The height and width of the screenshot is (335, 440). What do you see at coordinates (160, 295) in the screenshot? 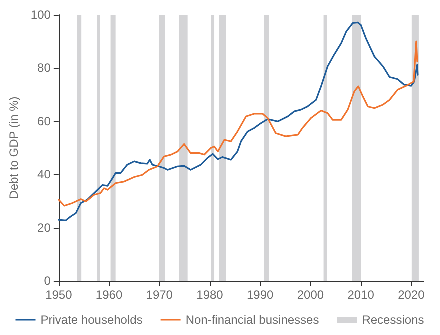
I see `x-tick-label: 1970` at bounding box center [160, 295].